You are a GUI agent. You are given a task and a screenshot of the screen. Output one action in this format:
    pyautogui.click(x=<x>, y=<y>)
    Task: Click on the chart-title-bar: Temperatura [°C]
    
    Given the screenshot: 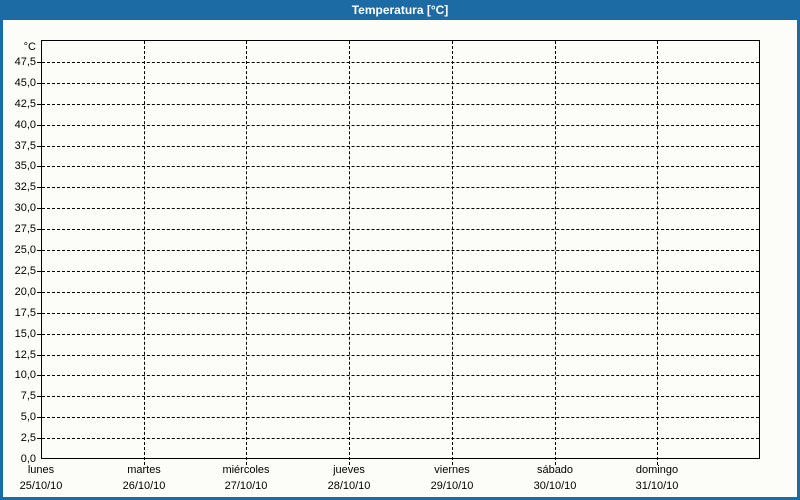 What is the action you would take?
    pyautogui.click(x=400, y=10)
    